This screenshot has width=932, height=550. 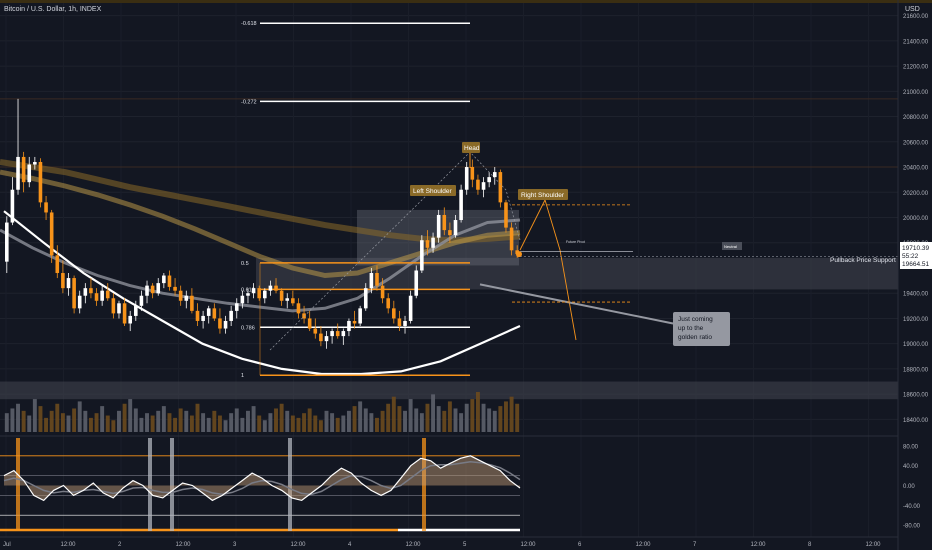 What do you see at coordinates (262, 478) in the screenshot?
I see `oscillator-slow-line` at bounding box center [262, 478].